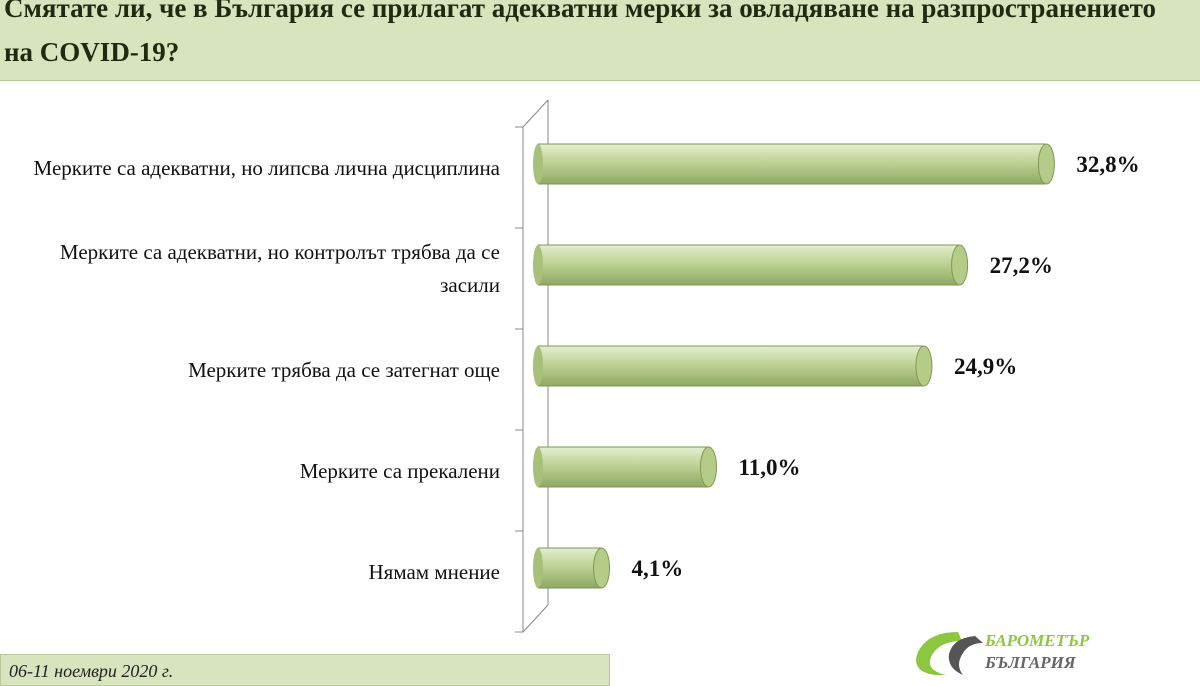 Image resolution: width=1200 pixels, height=686 pixels. What do you see at coordinates (305, 670) in the screenshot?
I see `note-box: 06-11 ноември 2020 г.` at bounding box center [305, 670].